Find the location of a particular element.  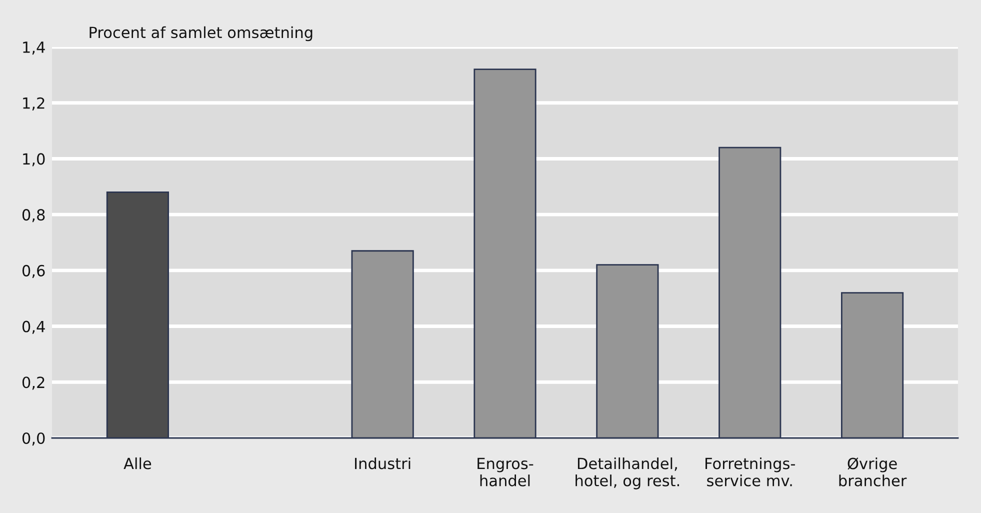

x-tick-label: Industri is located at coordinates (382, 463).